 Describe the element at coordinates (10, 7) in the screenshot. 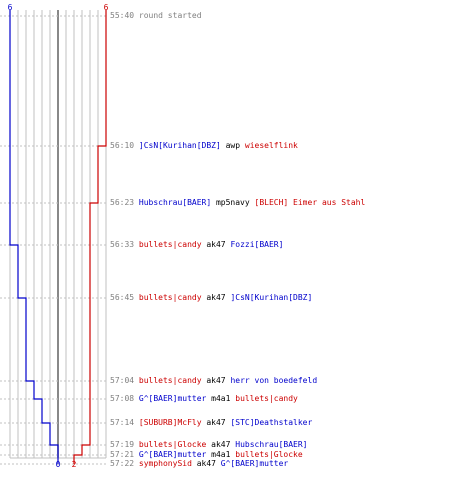

I see `blue-start-score: 6` at that location.